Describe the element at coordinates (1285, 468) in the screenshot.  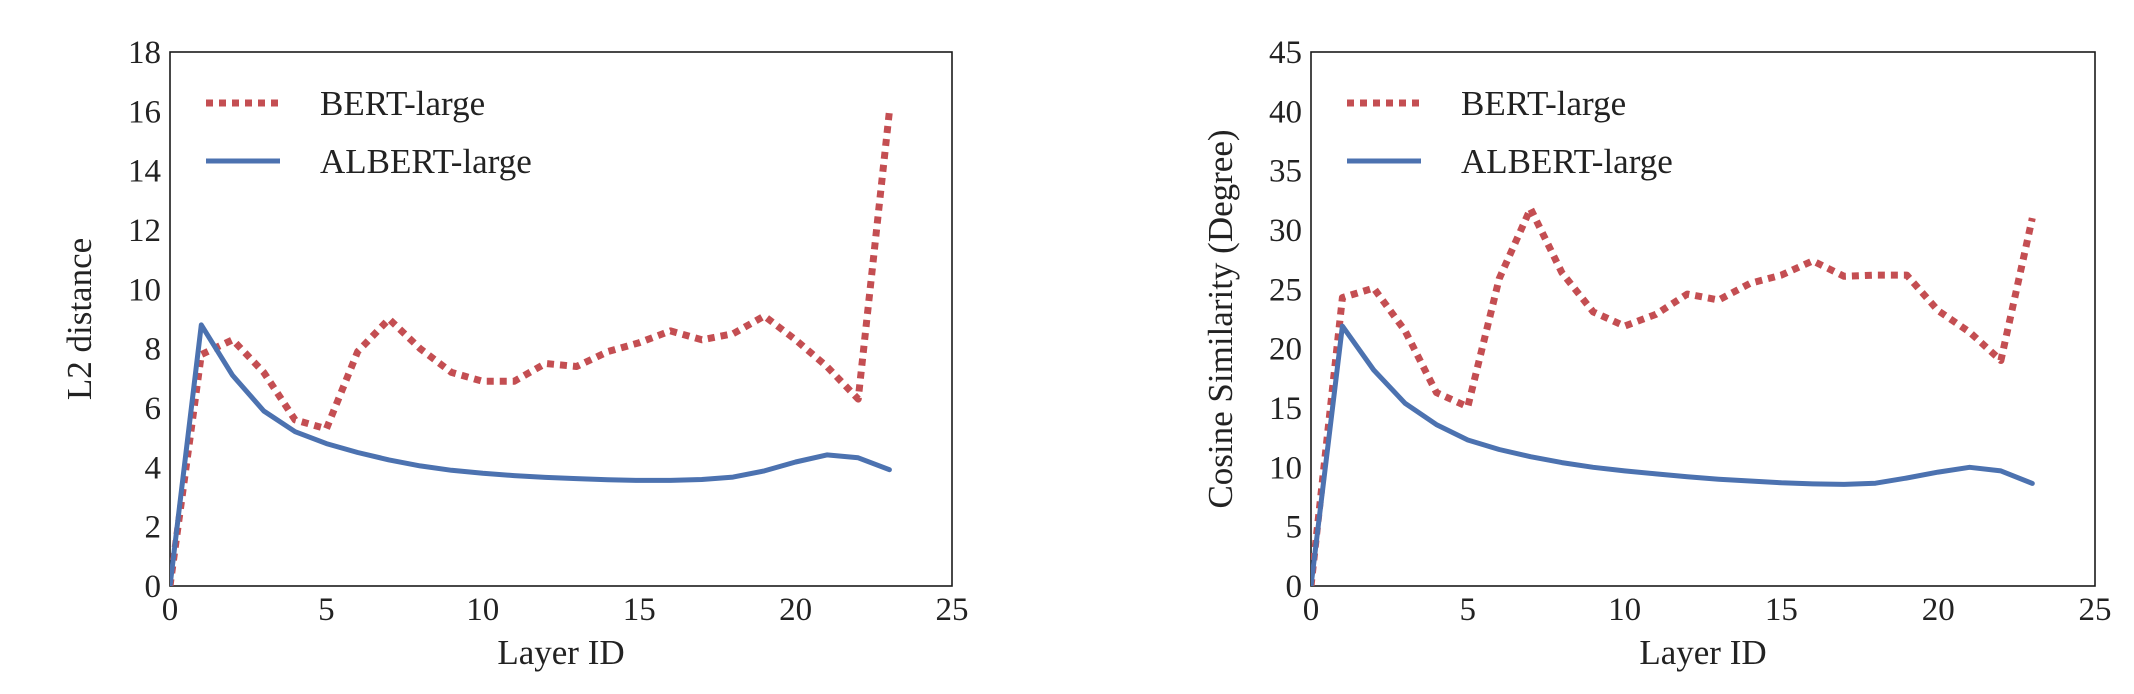
I see `chart-2-y-tick-label: 10` at that location.